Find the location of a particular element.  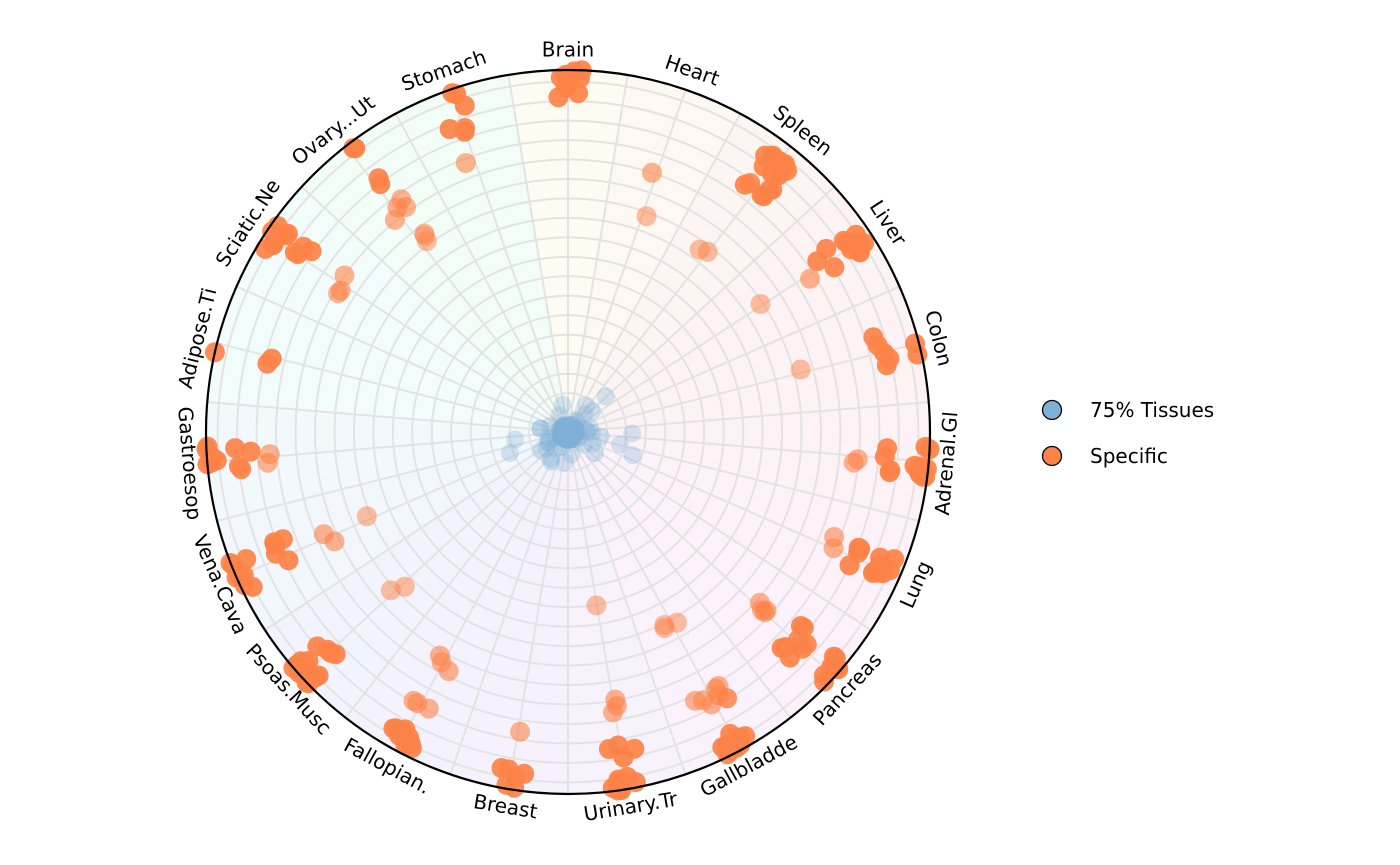

tissue-label-gastroesop: Gastroesop is located at coordinates (189, 463).